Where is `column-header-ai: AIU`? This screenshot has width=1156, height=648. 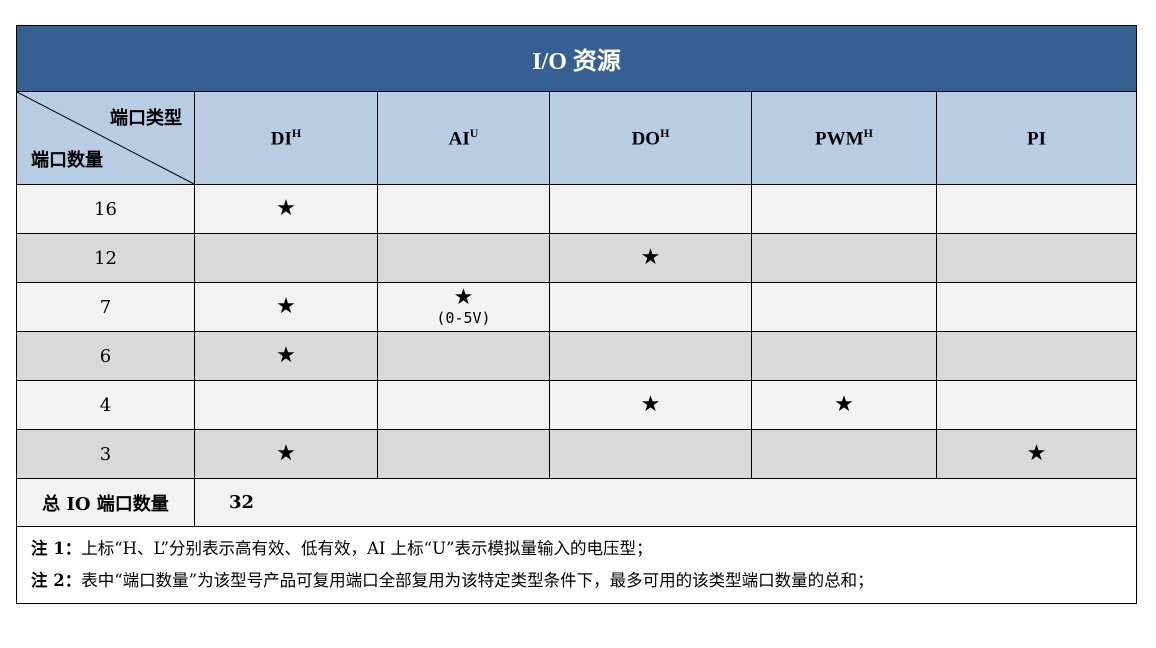 column-header-ai: AIU is located at coordinates (463, 138).